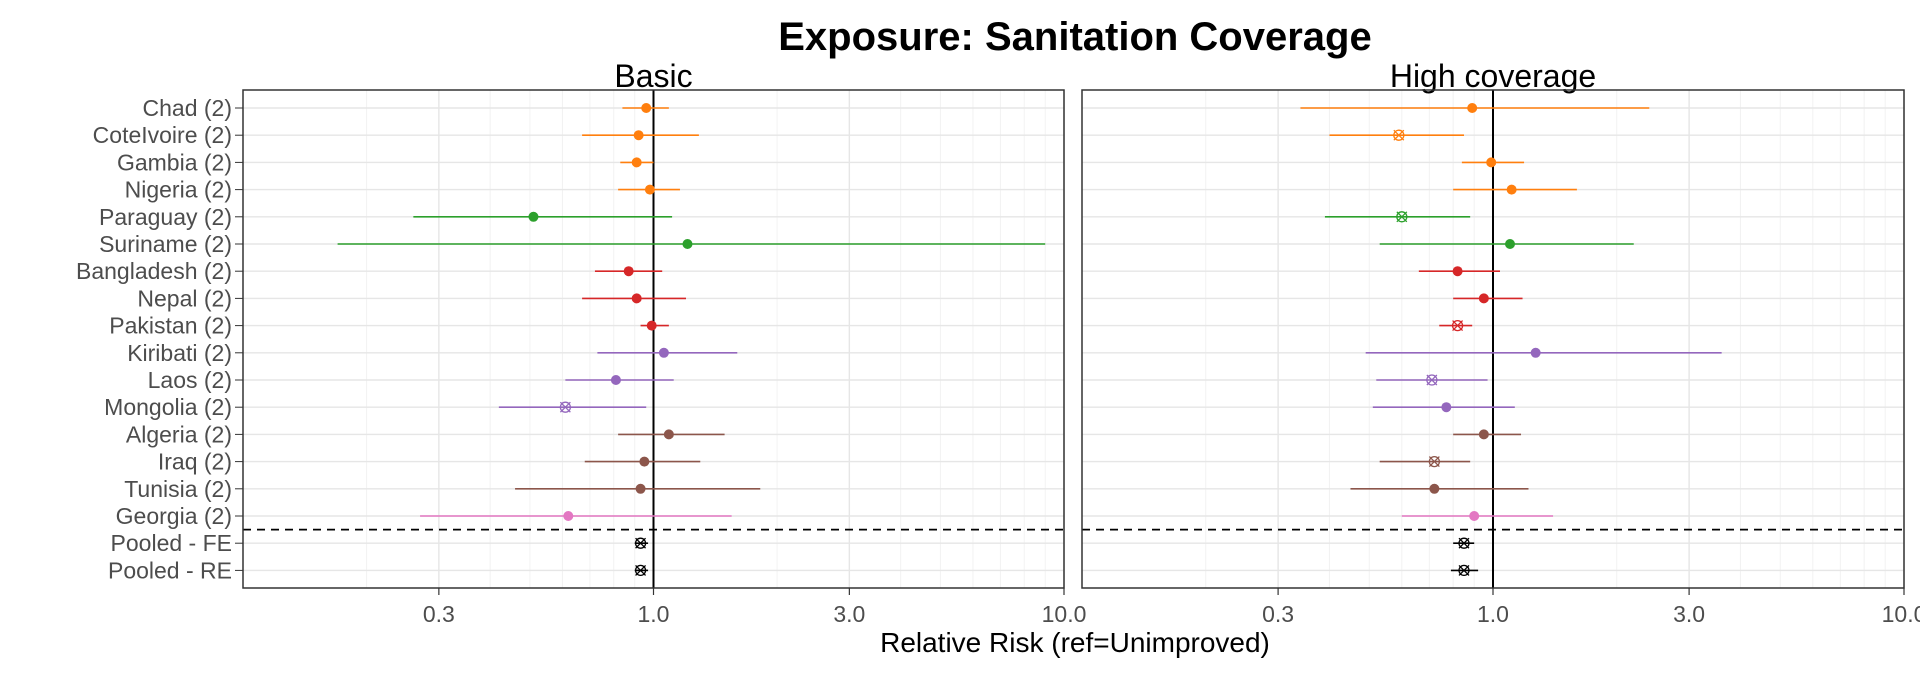 The height and width of the screenshot is (677, 1920). Describe the element at coordinates (154, 271) in the screenshot. I see `y-tick-label-bangladesh-2: Bangladesh (2)` at that location.